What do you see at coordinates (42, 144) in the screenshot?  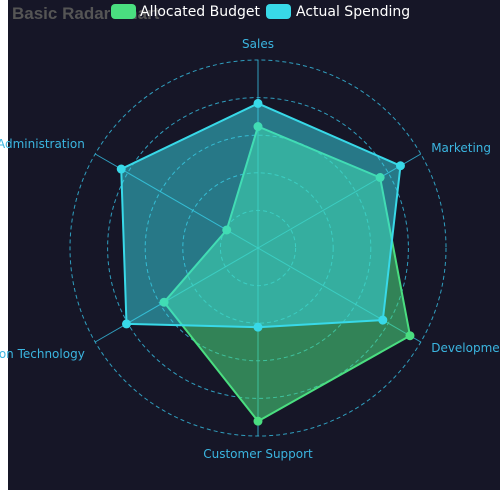 I see `axis-label: Administration` at bounding box center [42, 144].